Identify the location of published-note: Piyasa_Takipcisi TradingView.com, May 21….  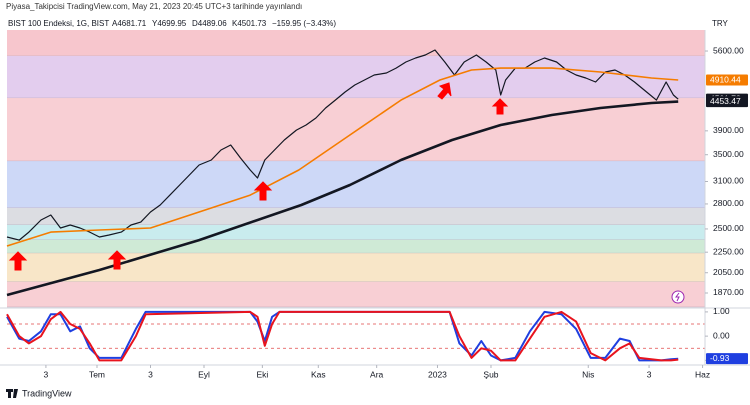
(154, 6).